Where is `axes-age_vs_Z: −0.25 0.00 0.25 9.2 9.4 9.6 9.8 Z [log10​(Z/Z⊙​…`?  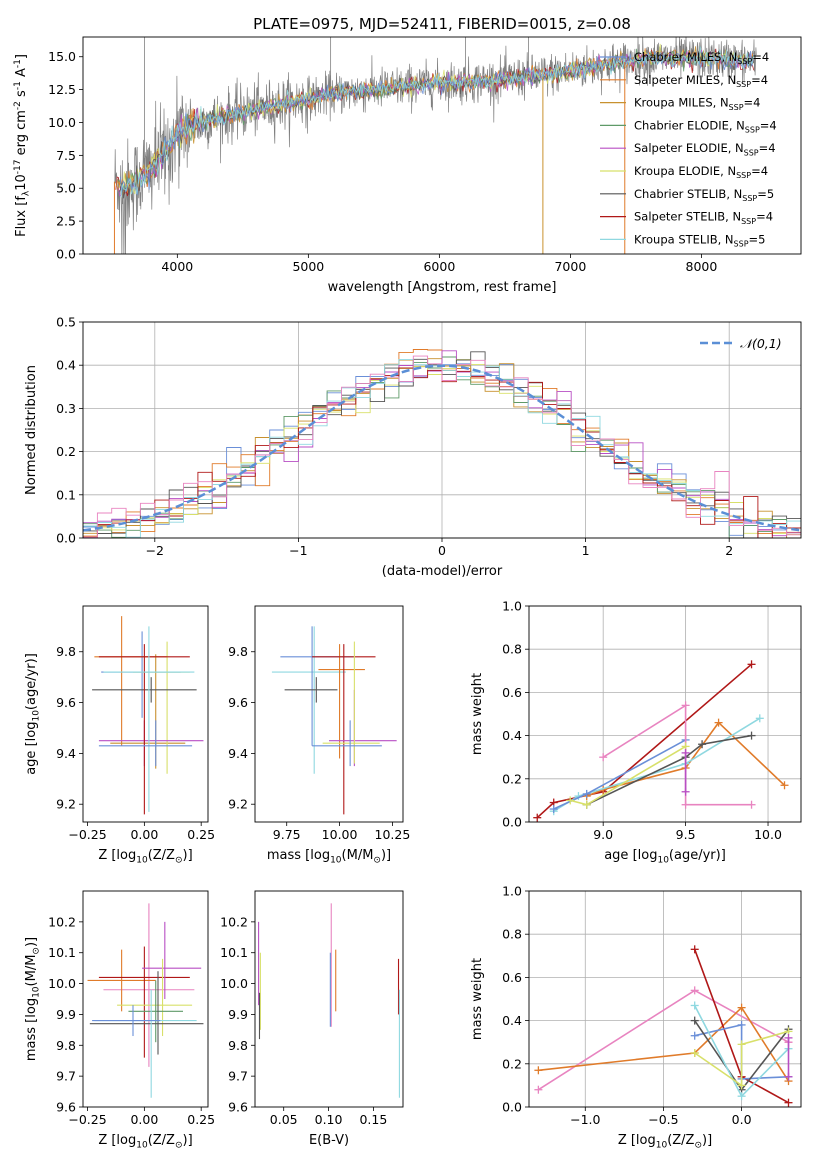 axes-age_vs_Z: −0.25 0.00 0.25 9.2 9.4 9.6 9.8 Z [log10​(Z/Z⊙​… is located at coordinates (119, 735).